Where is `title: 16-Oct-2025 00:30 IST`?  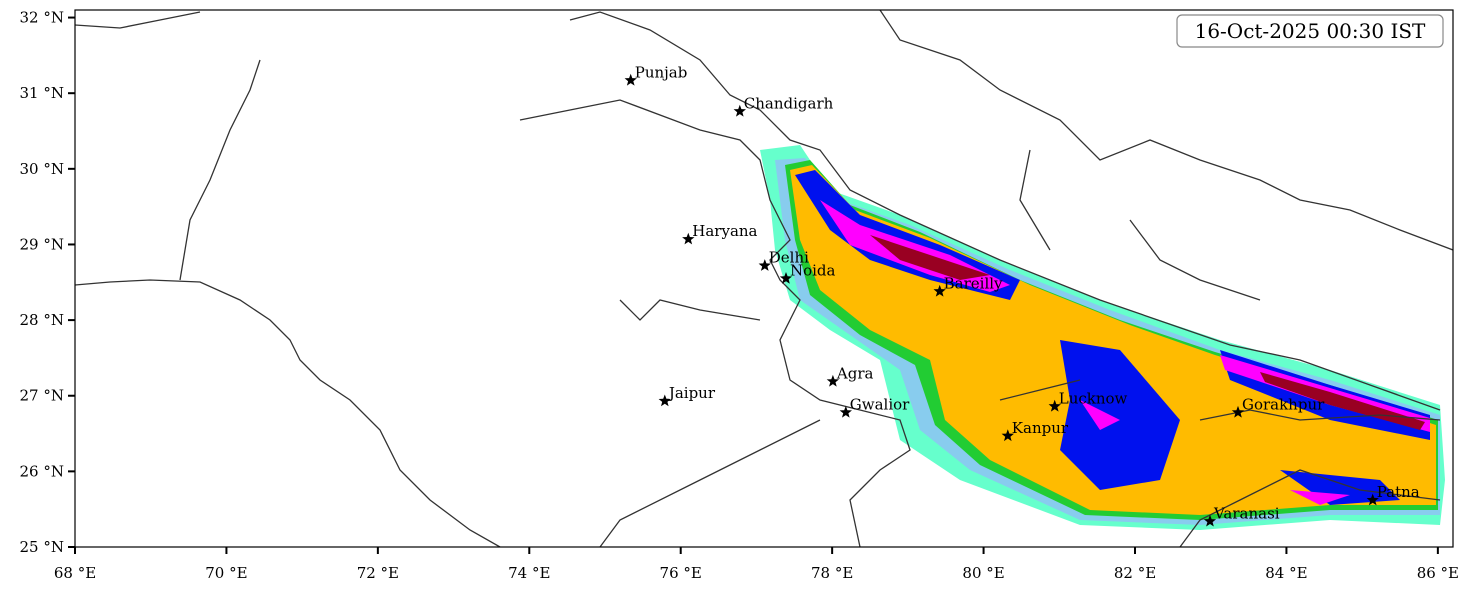
title: 16-Oct-2025 00:30 IST is located at coordinates (1310, 31).